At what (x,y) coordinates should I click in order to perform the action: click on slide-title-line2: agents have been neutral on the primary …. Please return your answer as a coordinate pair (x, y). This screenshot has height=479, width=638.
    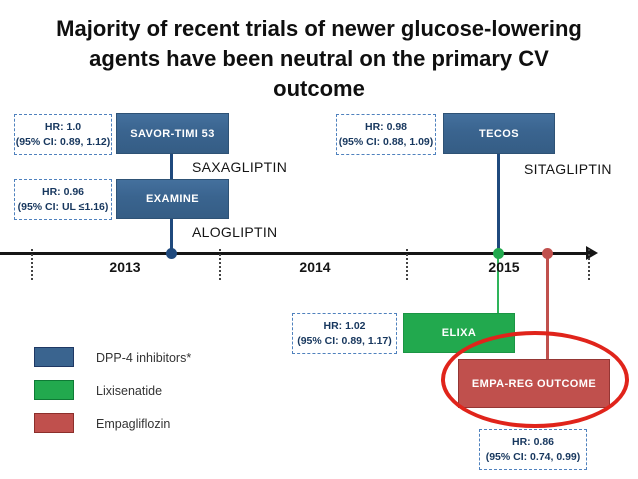
    Looking at the image, I should click on (319, 58).